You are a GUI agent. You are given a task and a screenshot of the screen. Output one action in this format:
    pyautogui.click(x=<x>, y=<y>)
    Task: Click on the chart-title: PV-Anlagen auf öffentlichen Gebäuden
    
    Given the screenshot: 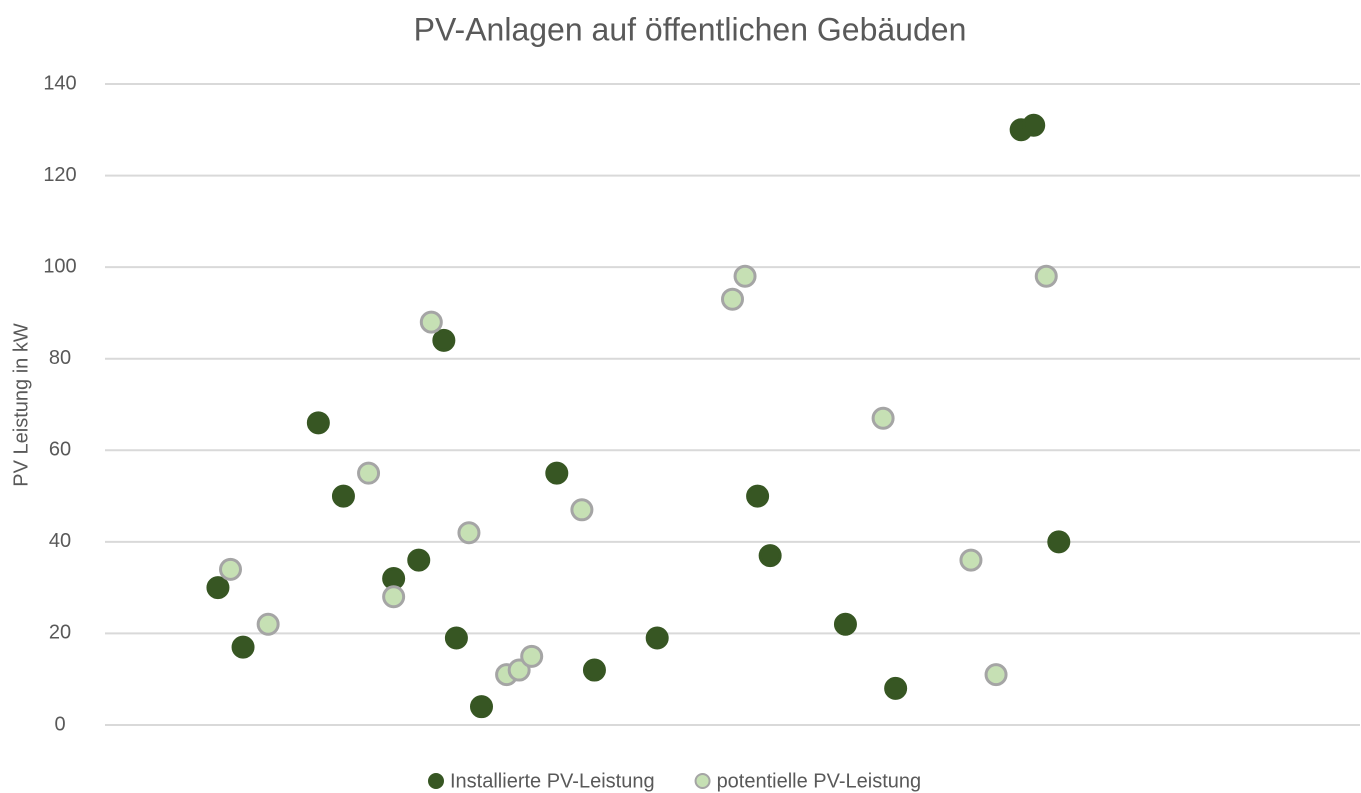 What is the action you would take?
    pyautogui.click(x=690, y=29)
    